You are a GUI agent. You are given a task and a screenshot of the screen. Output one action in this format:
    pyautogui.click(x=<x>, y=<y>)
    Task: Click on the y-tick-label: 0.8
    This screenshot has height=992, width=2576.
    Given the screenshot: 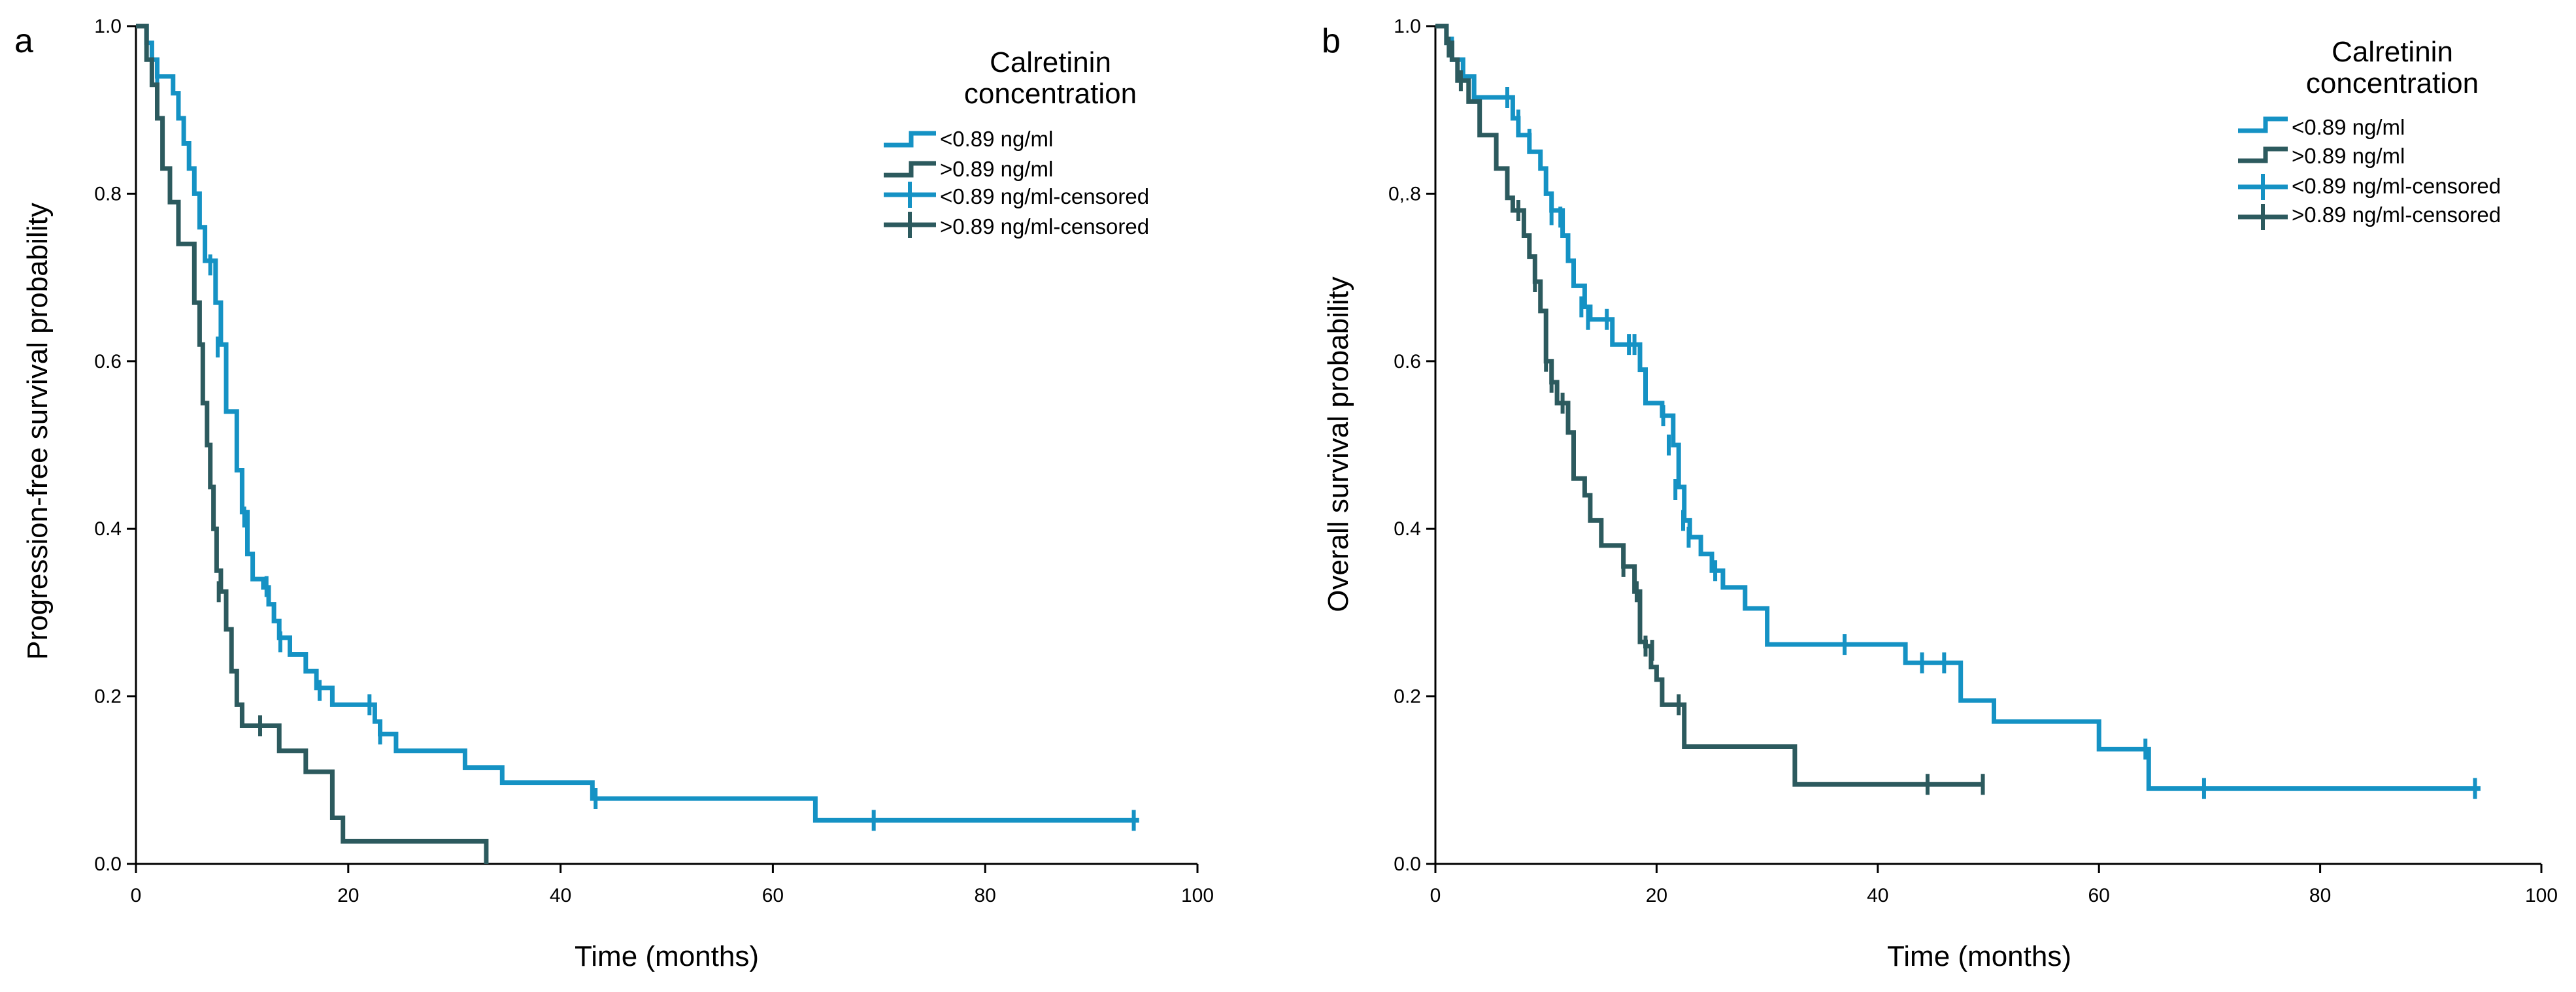 What is the action you would take?
    pyautogui.click(x=108, y=194)
    